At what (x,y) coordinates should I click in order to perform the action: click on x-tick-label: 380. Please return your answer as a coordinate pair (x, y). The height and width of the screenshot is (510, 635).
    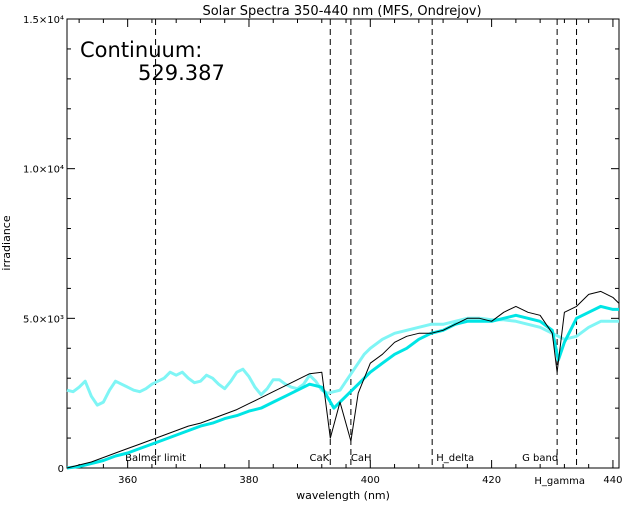
    Looking at the image, I should click on (248, 480).